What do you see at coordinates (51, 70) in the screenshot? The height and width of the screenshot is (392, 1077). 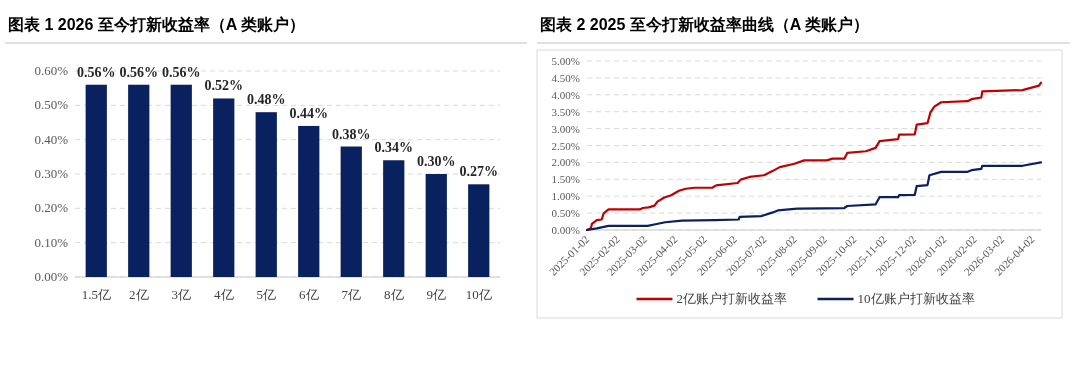 I see `y-tick-label: 0.60%` at bounding box center [51, 70].